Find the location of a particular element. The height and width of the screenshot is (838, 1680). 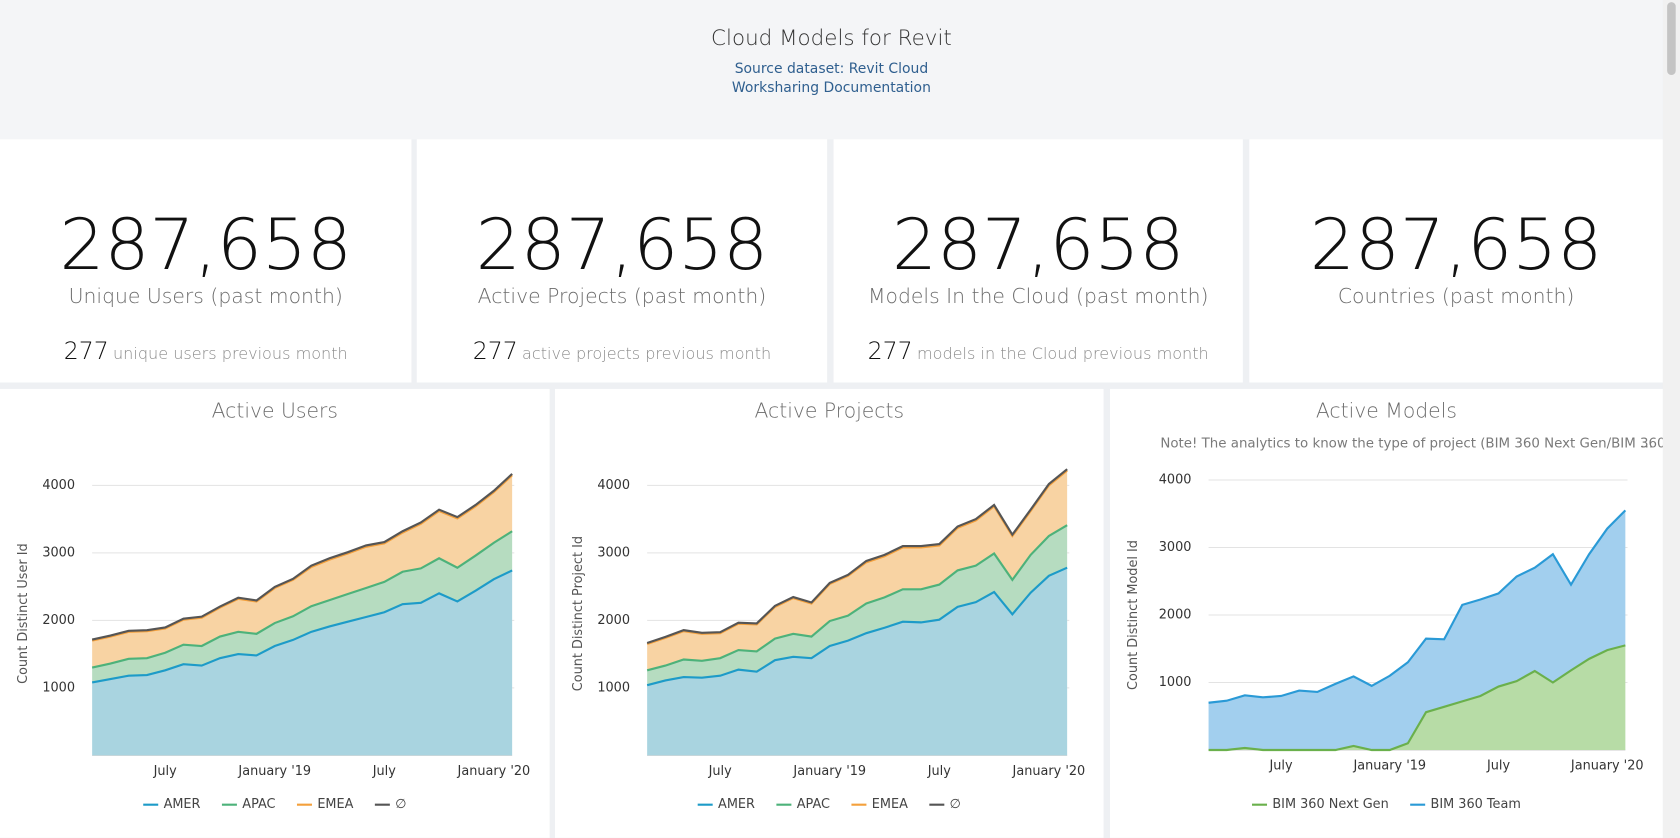

y-axis-title: Count Distinct Model Id is located at coordinates (1133, 615).